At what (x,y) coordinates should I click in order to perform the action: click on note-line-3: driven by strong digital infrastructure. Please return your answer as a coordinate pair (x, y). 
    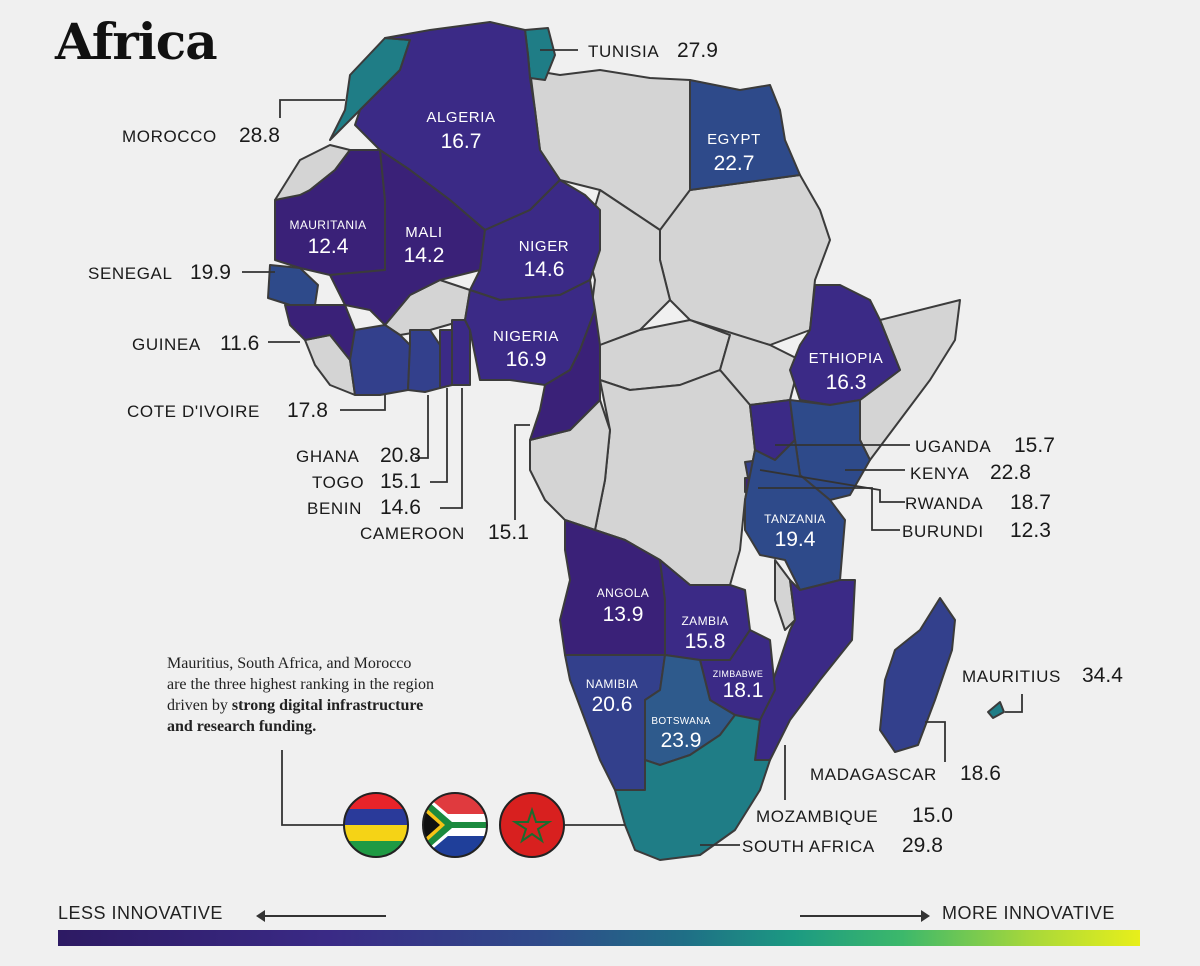
    Looking at the image, I should click on (347, 705).